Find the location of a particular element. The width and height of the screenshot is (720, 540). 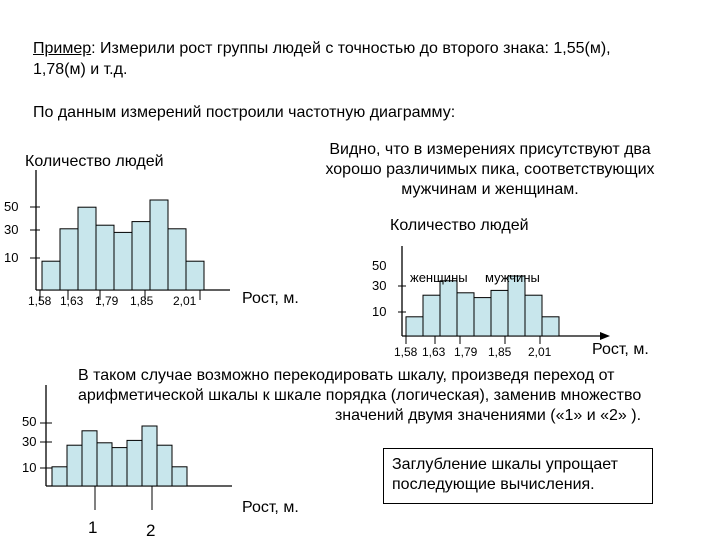

marker-2: 2 is located at coordinates (150, 530).